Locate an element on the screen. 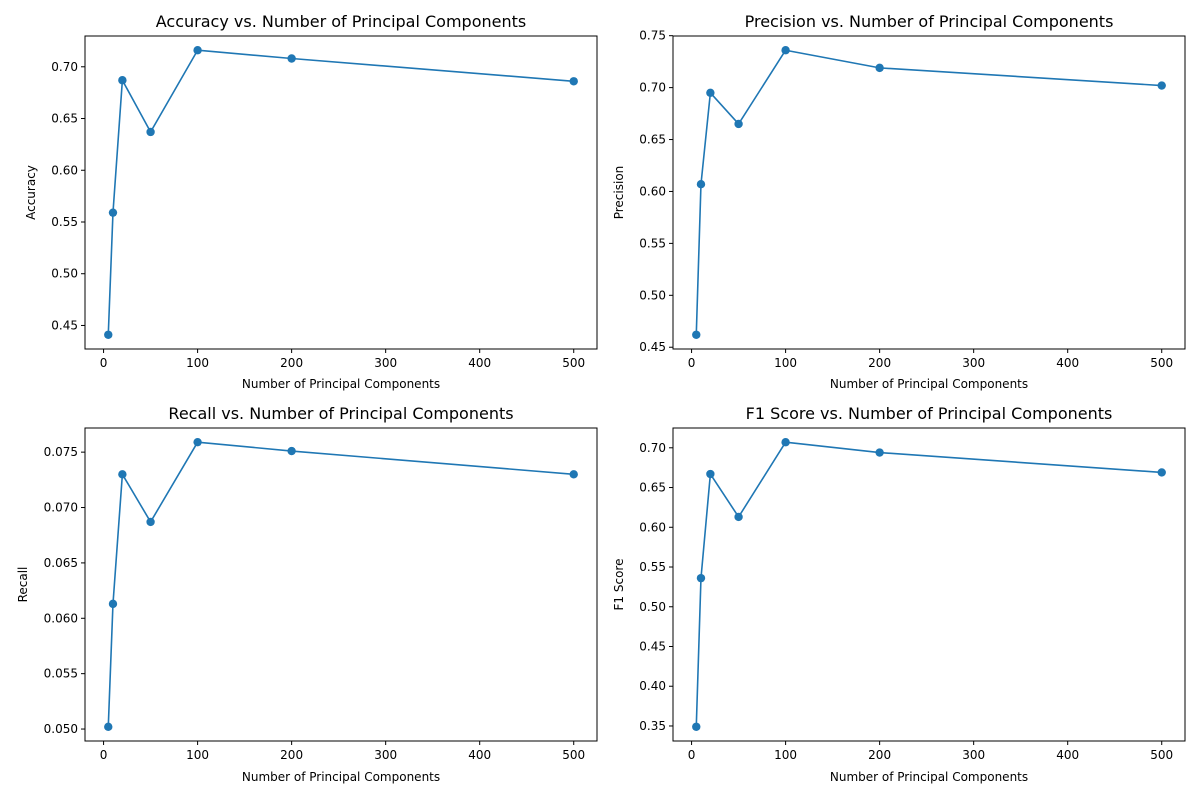 The width and height of the screenshot is (1200, 800). y-tick-label: 0.055 is located at coordinates (61, 674).